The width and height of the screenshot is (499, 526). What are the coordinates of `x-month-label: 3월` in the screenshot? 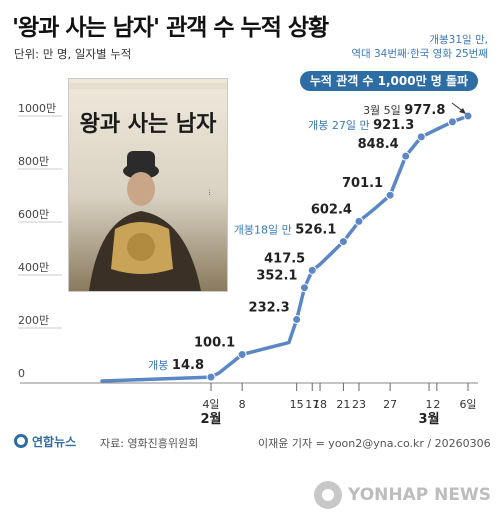 It's located at (429, 419).